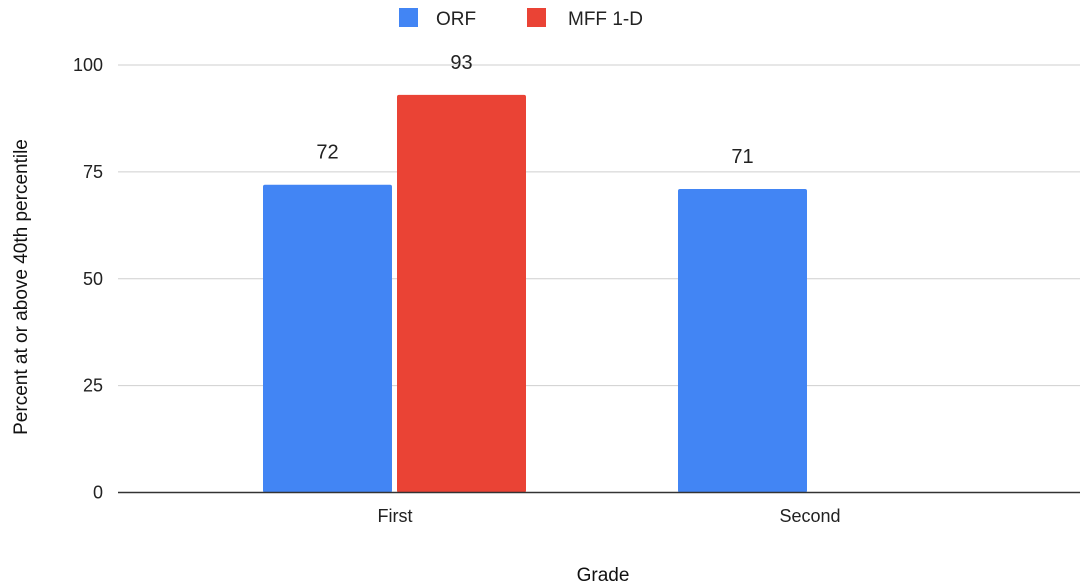  What do you see at coordinates (742, 157) in the screenshot?
I see `data-label-second-orf: 71` at bounding box center [742, 157].